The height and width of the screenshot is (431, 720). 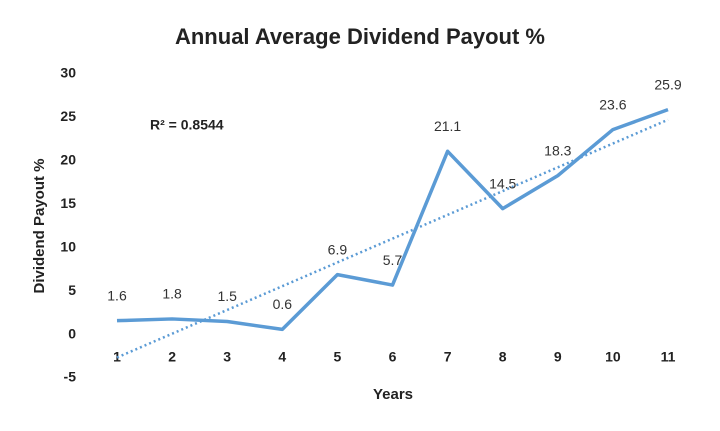 What do you see at coordinates (68, 116) in the screenshot?
I see `y-tick-label: 25` at bounding box center [68, 116].